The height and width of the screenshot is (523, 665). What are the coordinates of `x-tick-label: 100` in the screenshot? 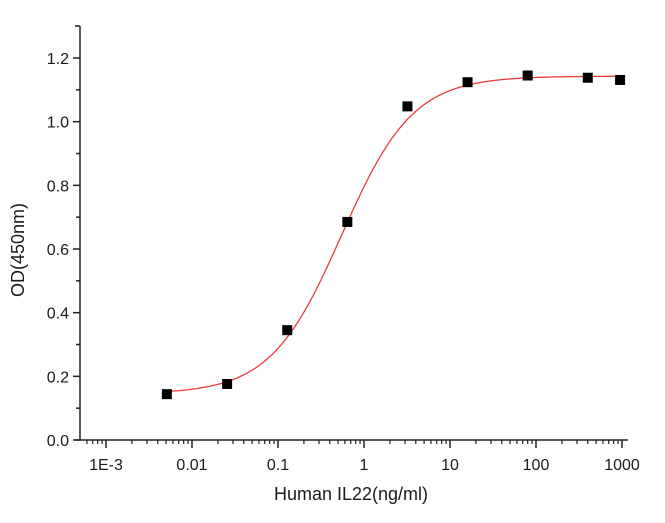 It's located at (536, 465).